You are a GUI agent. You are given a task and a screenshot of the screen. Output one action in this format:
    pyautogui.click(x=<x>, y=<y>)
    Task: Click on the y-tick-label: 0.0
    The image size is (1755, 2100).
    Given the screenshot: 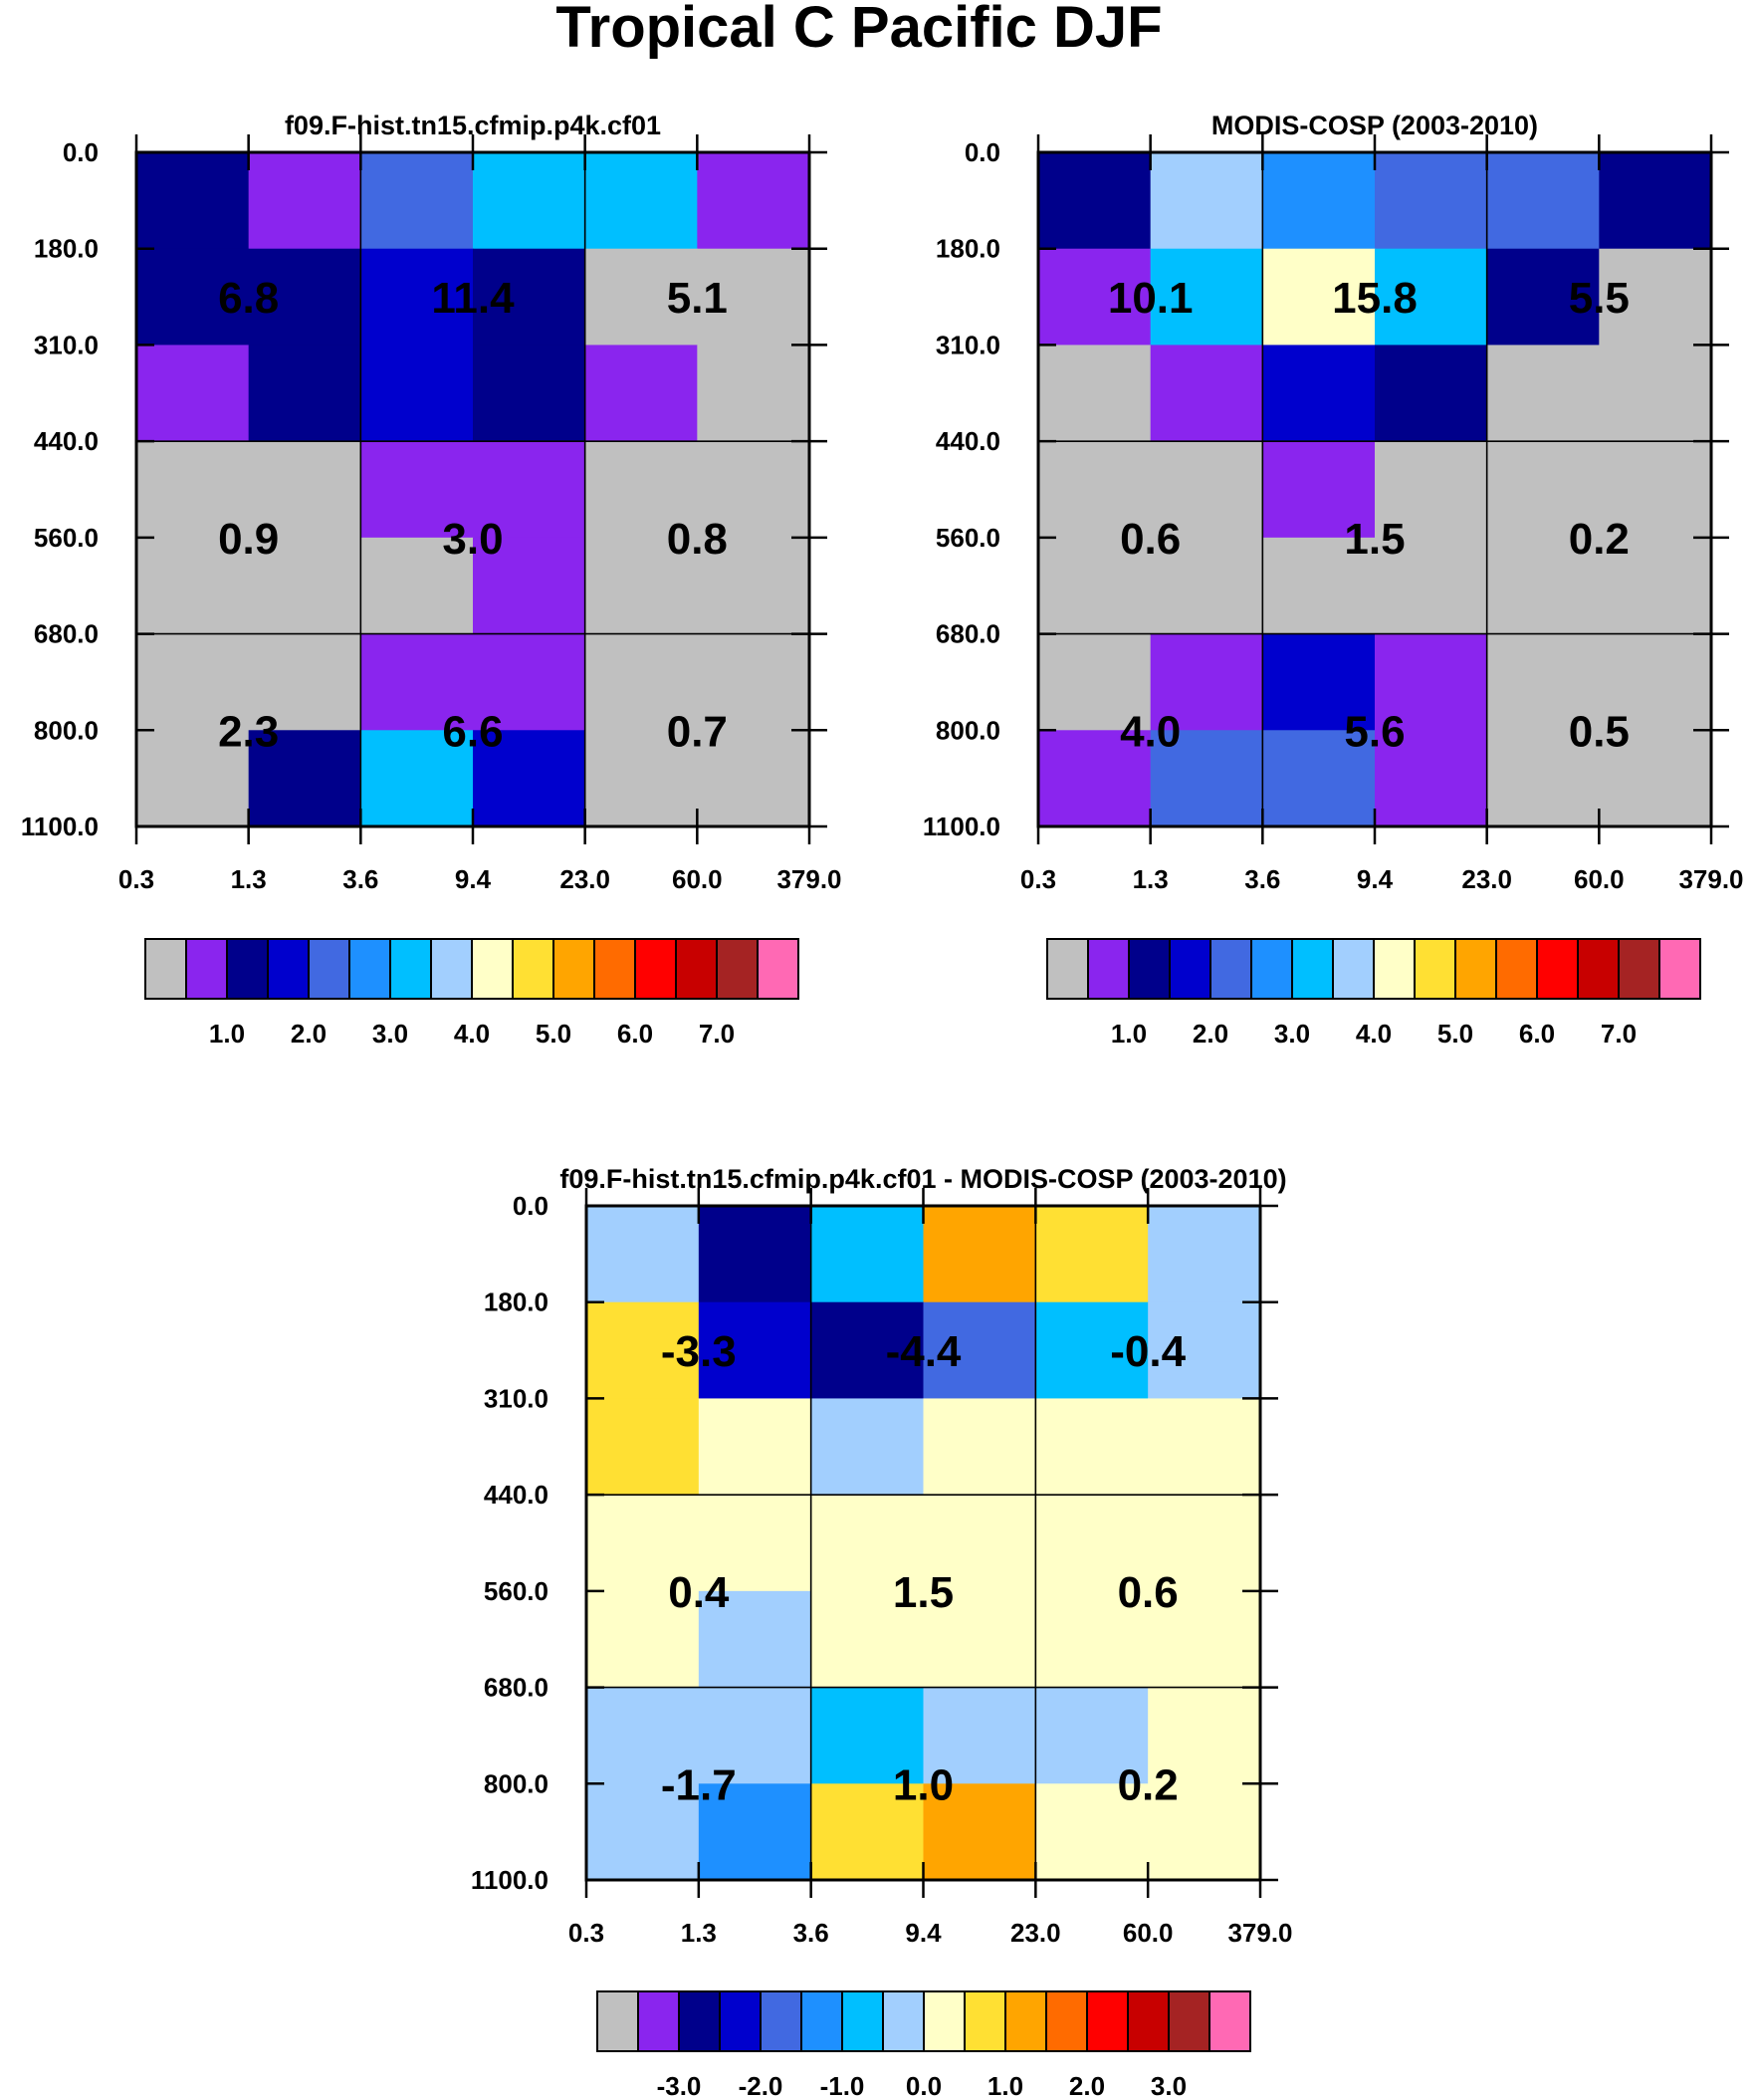 What is the action you would take?
    pyautogui.click(x=530, y=1206)
    